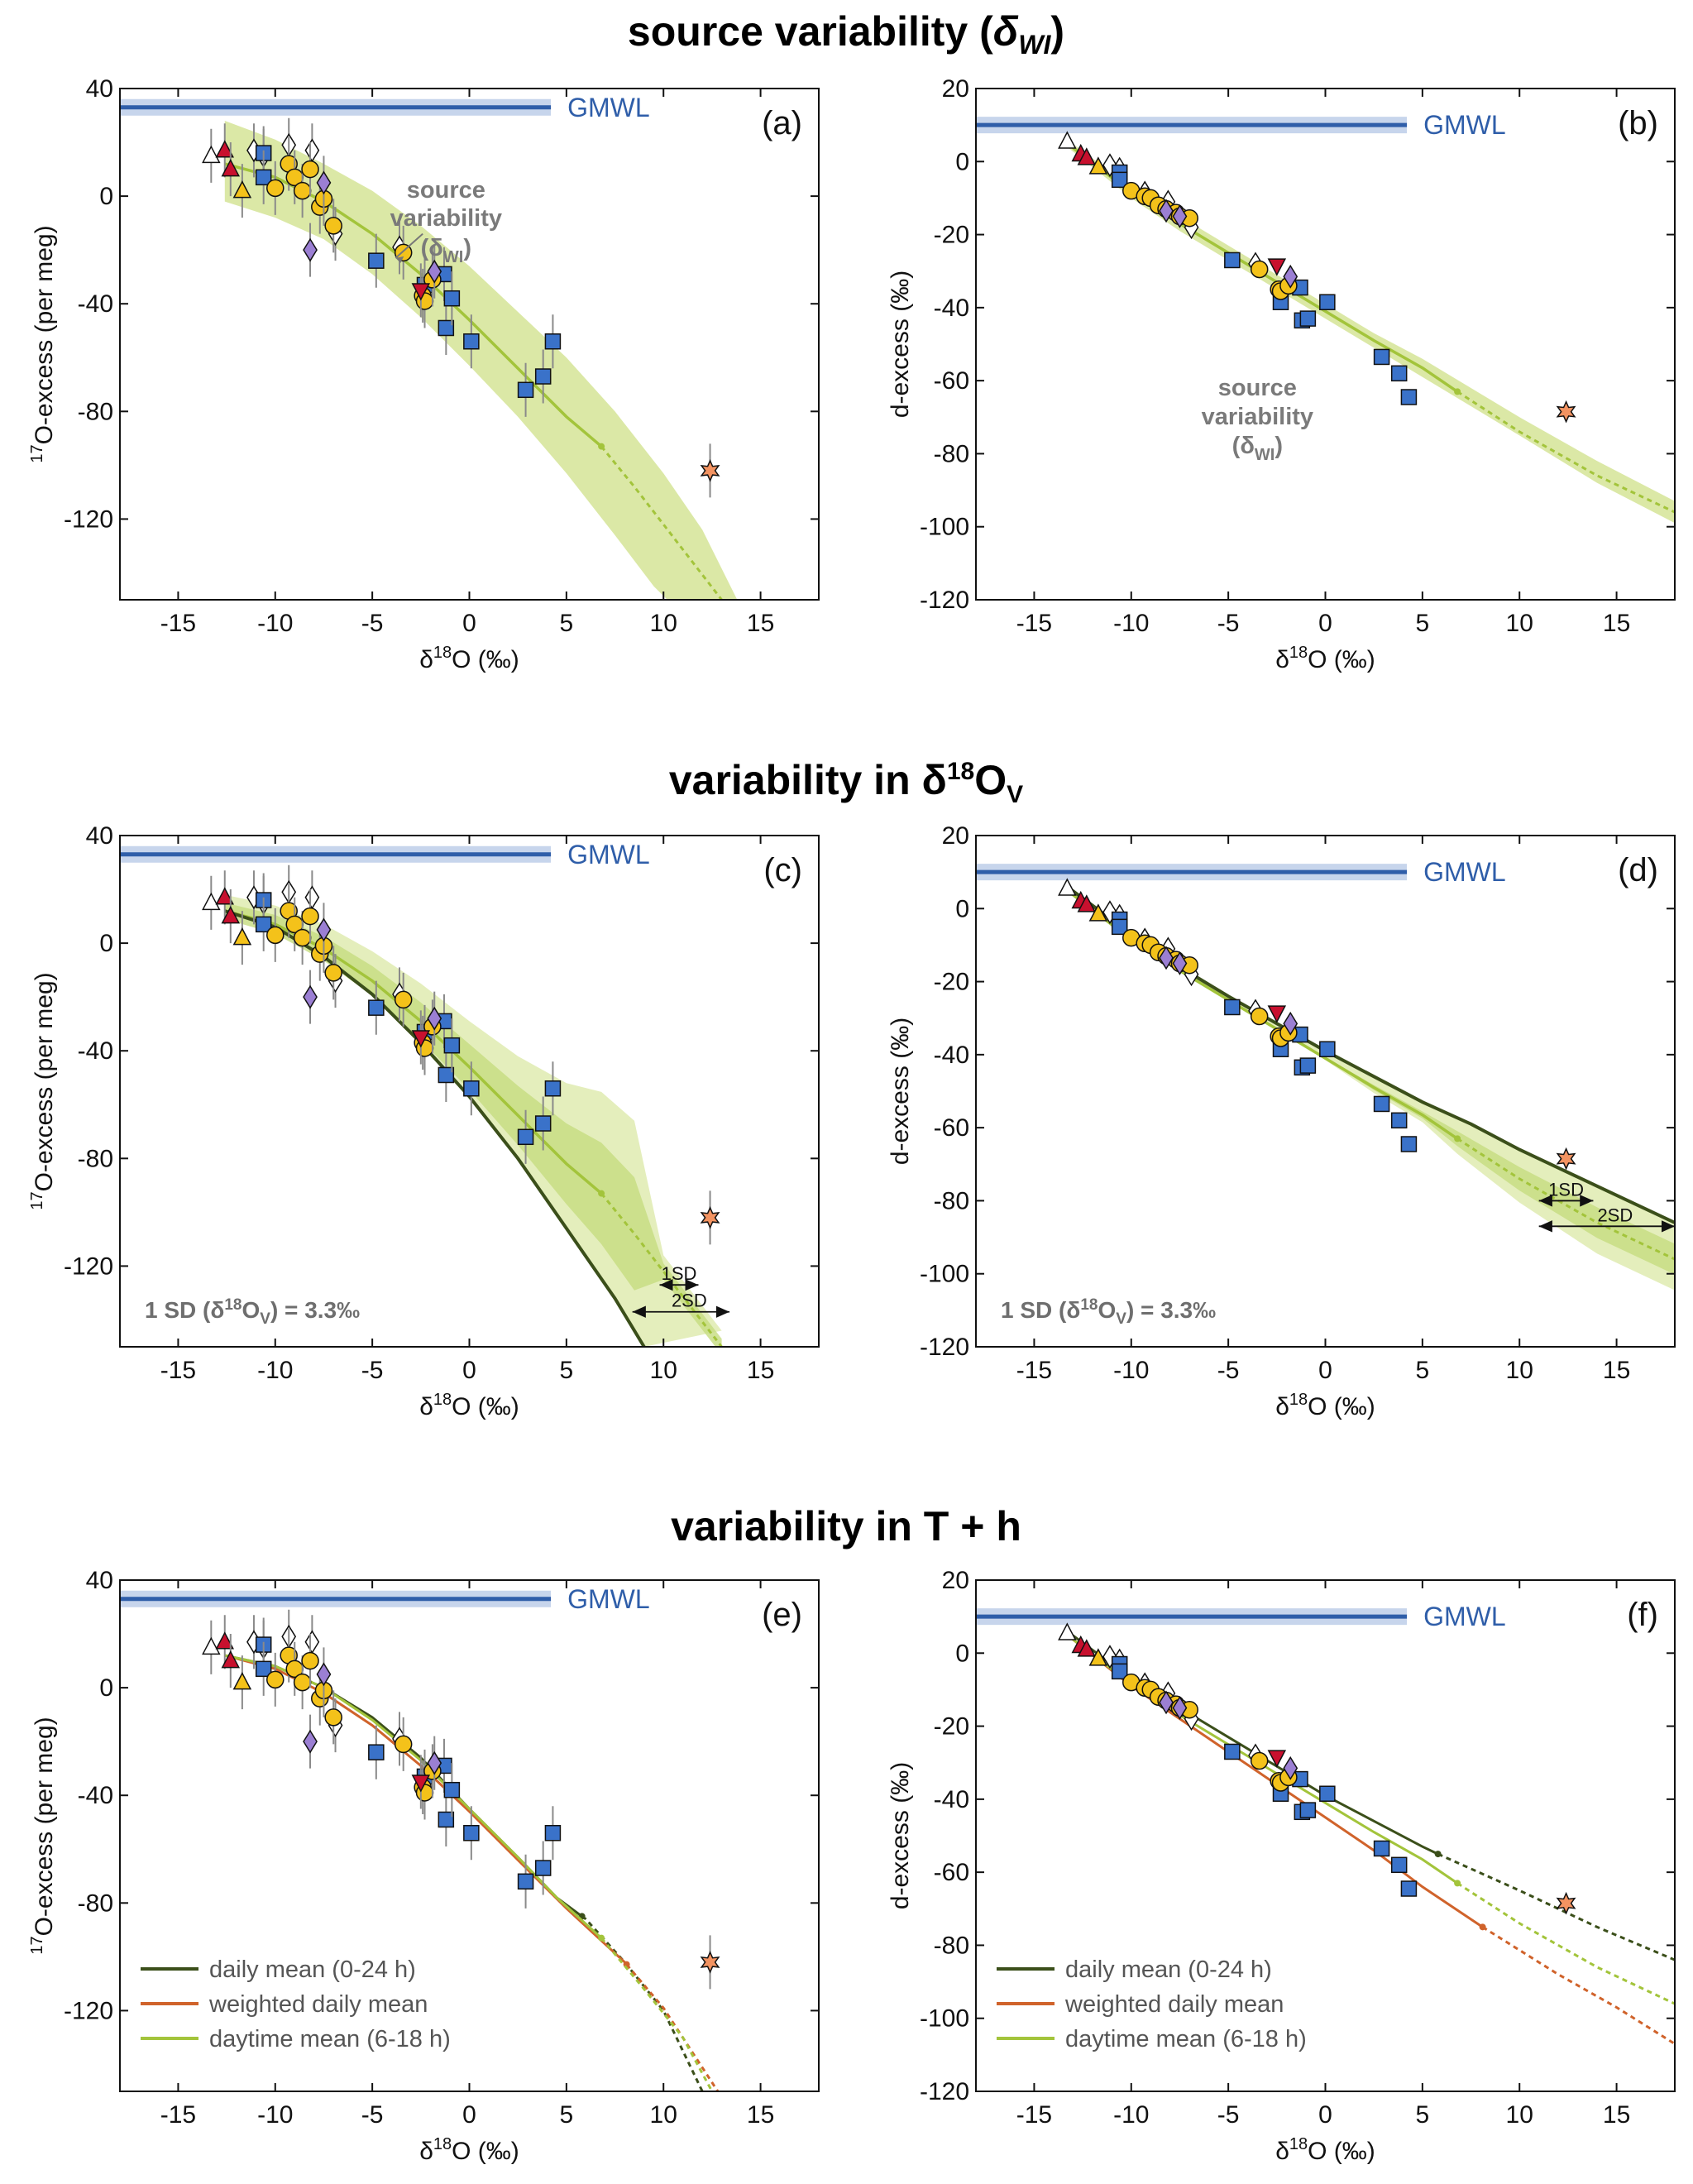 The height and width of the screenshot is (2184, 1693). What do you see at coordinates (1371, 331) in the screenshot?
I see `source-variability-band` at bounding box center [1371, 331].